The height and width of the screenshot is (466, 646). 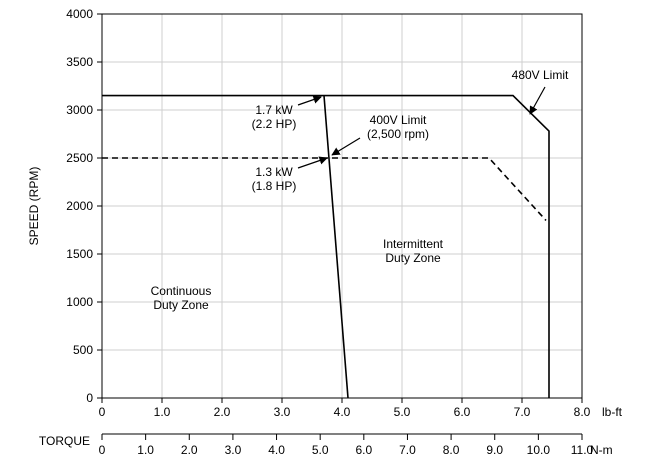 What do you see at coordinates (79, 62) in the screenshot?
I see `y-tick-label: 3500` at bounding box center [79, 62].